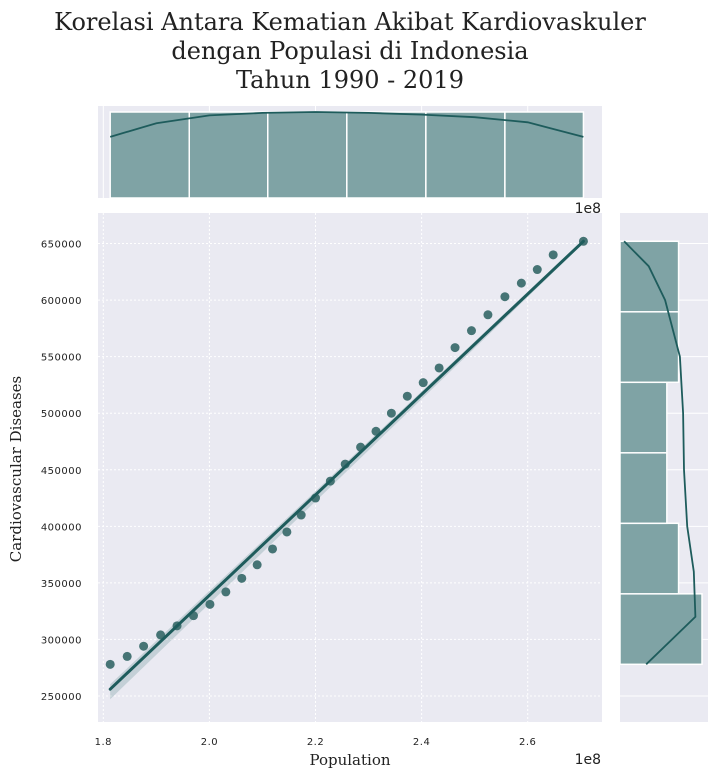 The width and height of the screenshot is (716, 779). I want to click on y-axis-label: Cardiovascular Diseases, so click(16, 469).